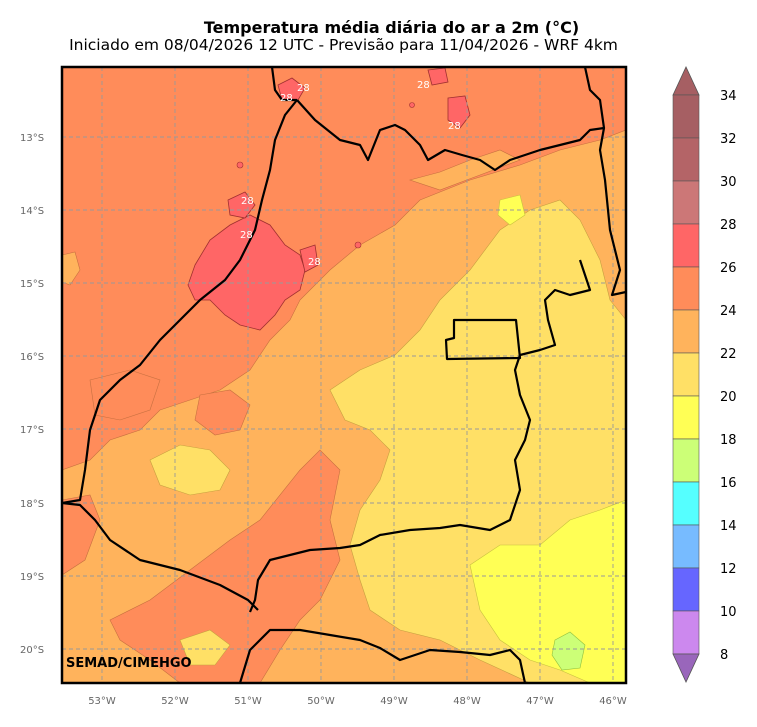 This screenshot has width=757, height=727. I want to click on south-border, so click(382, 655).